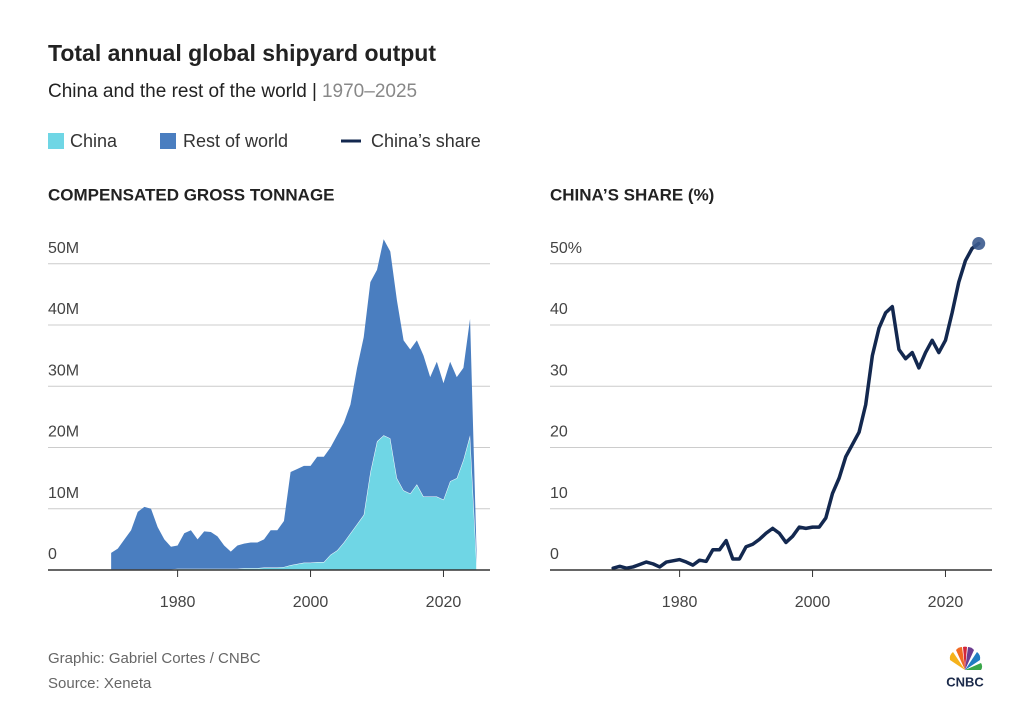 This screenshot has width=1028, height=708. Describe the element at coordinates (63, 493) in the screenshot. I see `y-tick-label: 10M` at that location.